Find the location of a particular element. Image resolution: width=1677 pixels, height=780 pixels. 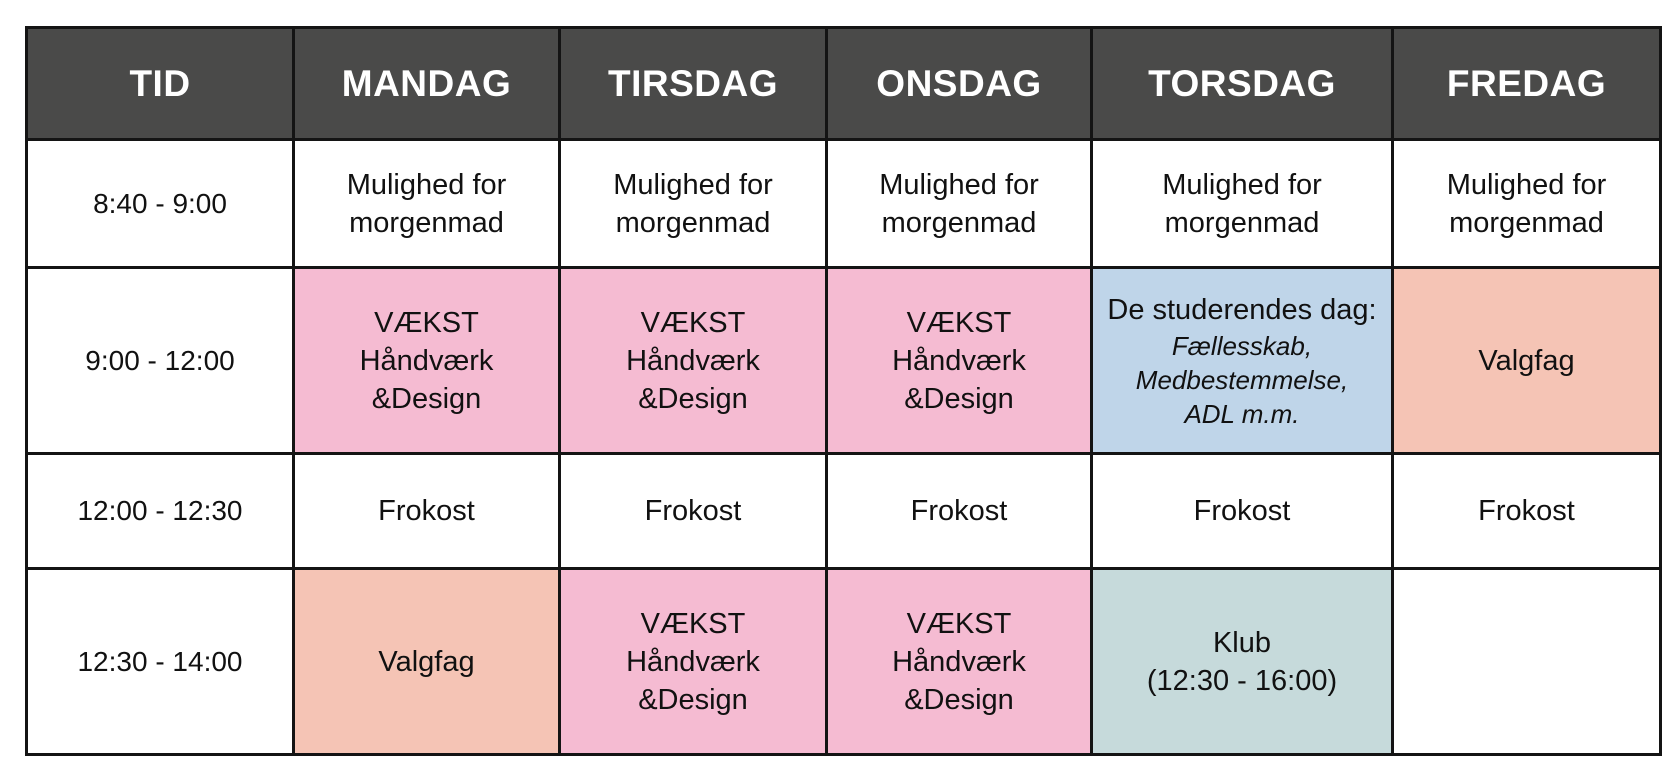

cell-line: (12:30 - 16:00) is located at coordinates (1242, 680).